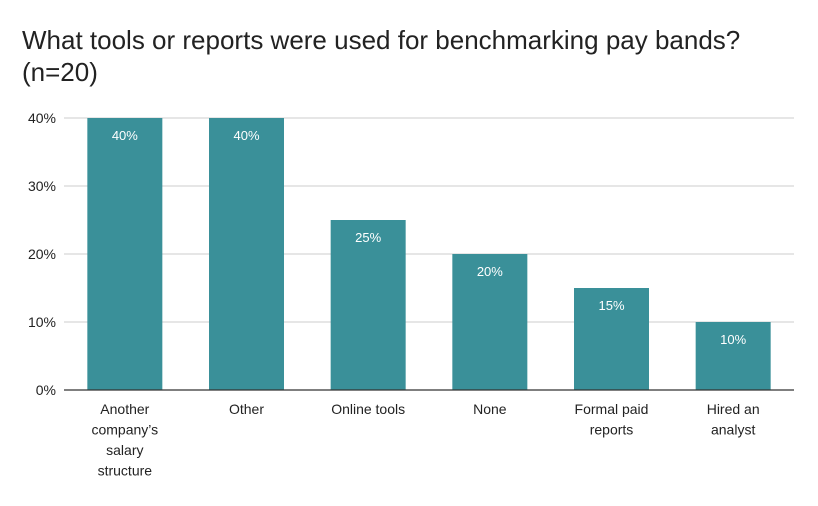 The image size is (818, 506). I want to click on y-tick-label: 0%, so click(46, 390).